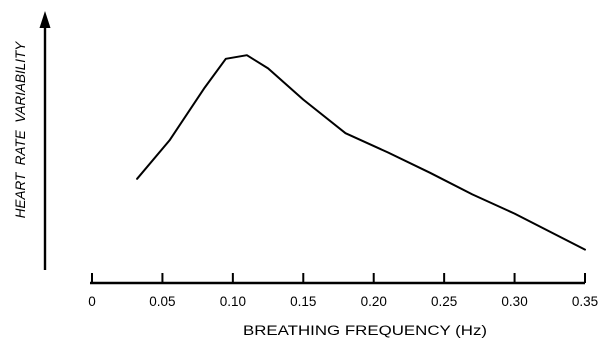 The height and width of the screenshot is (347, 605). I want to click on y-axis-title: HEART RATE VARIABILITY, so click(20, 130).